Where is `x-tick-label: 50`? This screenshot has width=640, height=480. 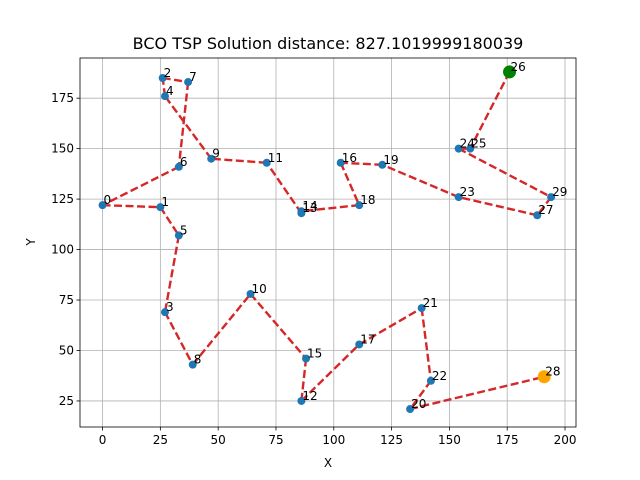
x-tick-label: 50 is located at coordinates (218, 440).